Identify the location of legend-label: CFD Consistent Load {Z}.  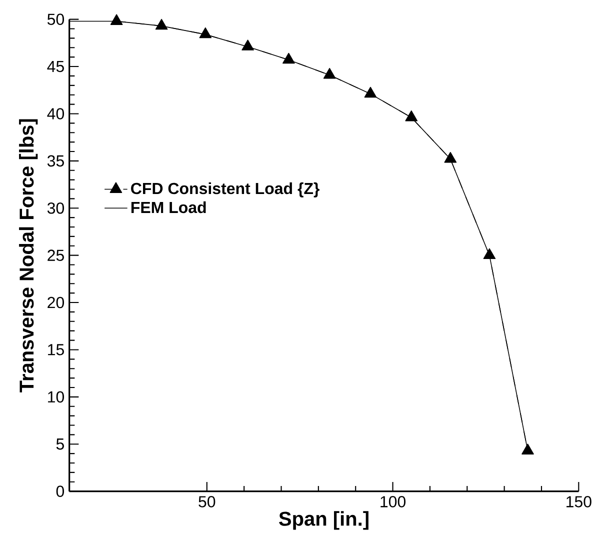
(225, 190).